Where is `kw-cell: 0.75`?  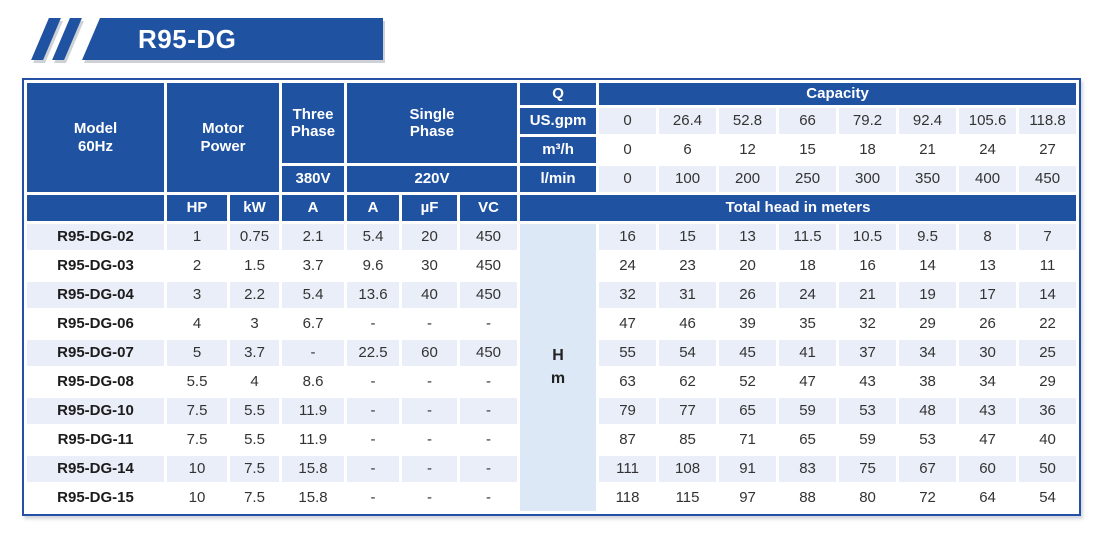
kw-cell: 0.75 is located at coordinates (255, 237).